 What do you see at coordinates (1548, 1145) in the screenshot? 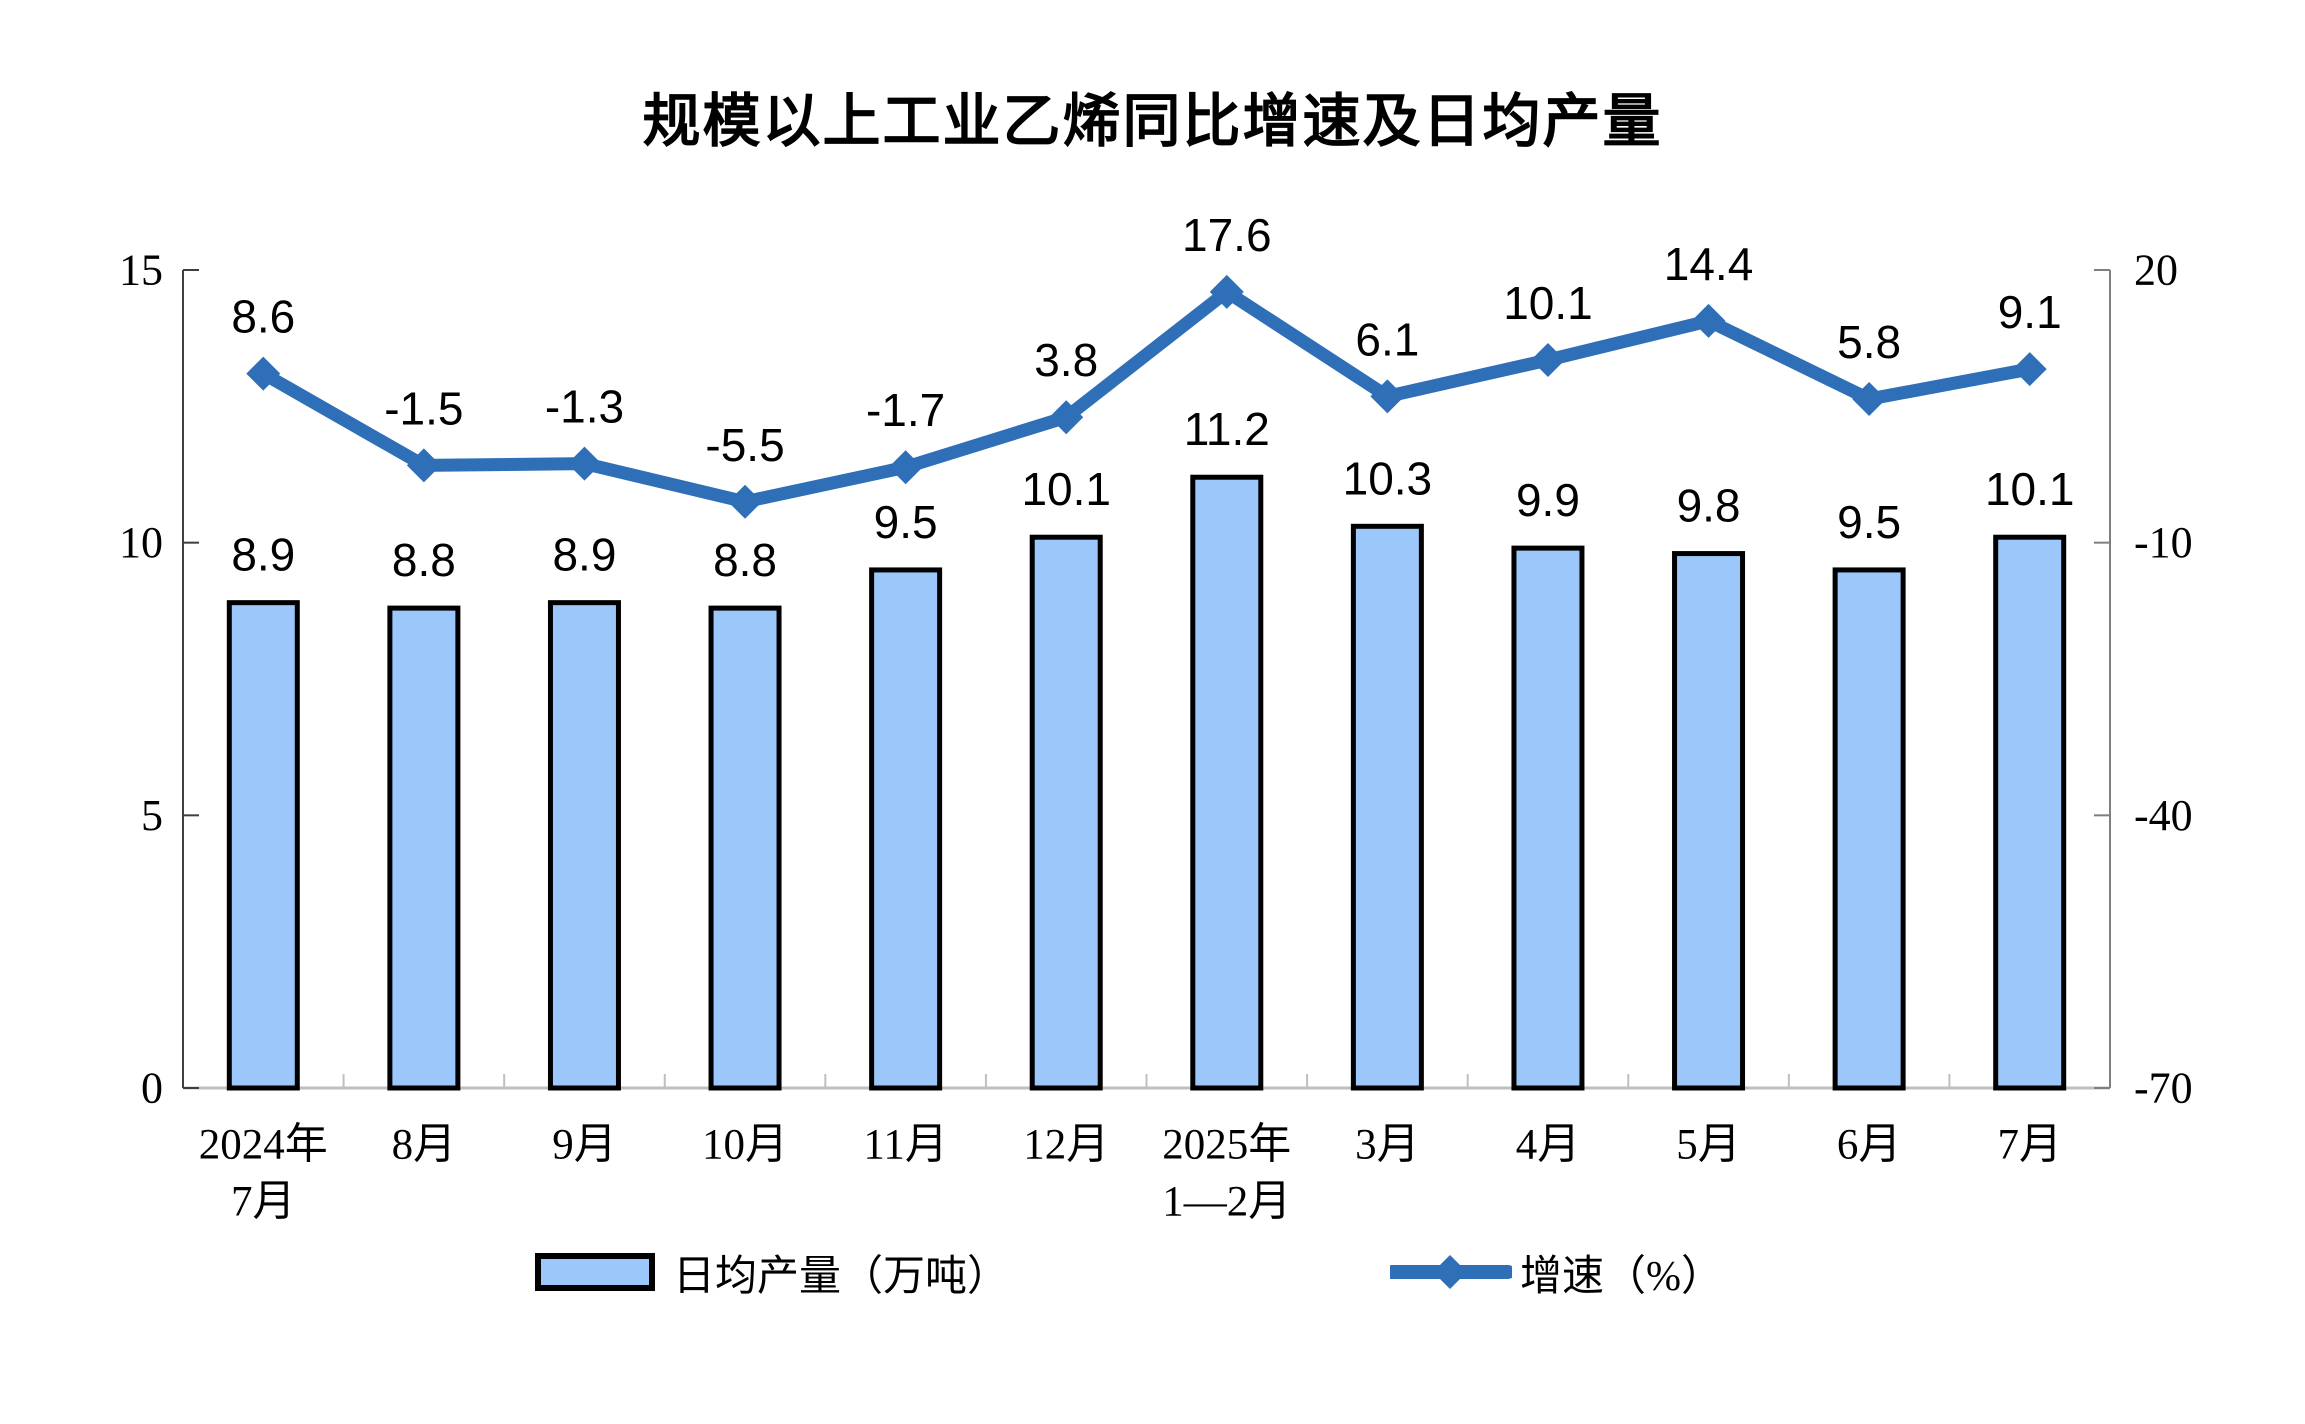
I see `x-axis-label: 4月` at bounding box center [1548, 1145].